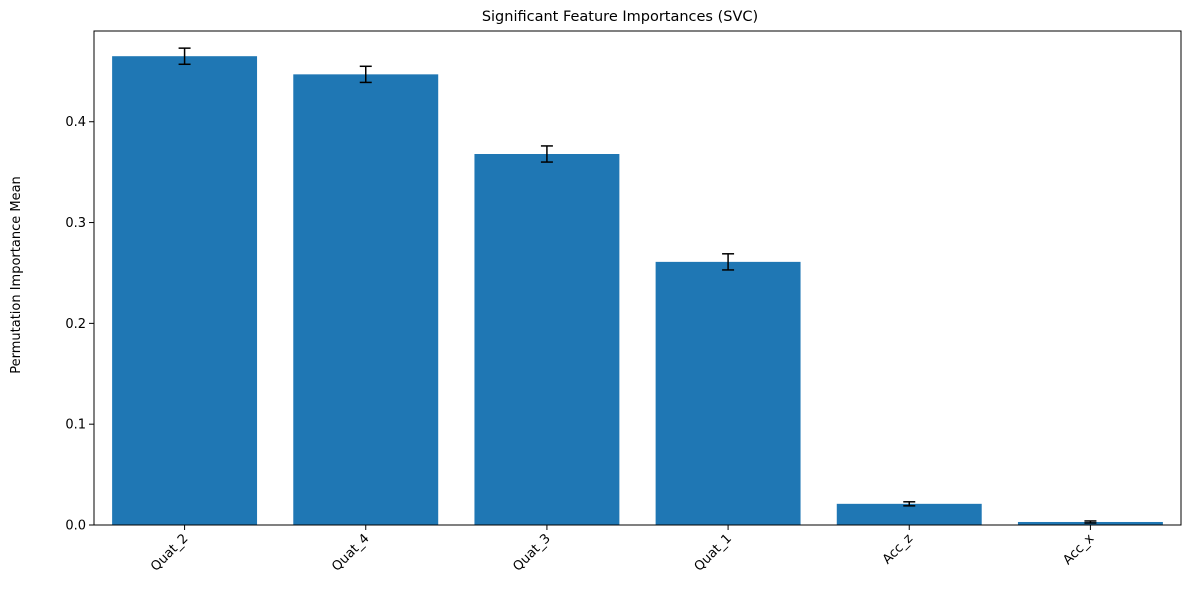  Describe the element at coordinates (713, 552) in the screenshot. I see `x-tick-label: Quat_1` at that location.